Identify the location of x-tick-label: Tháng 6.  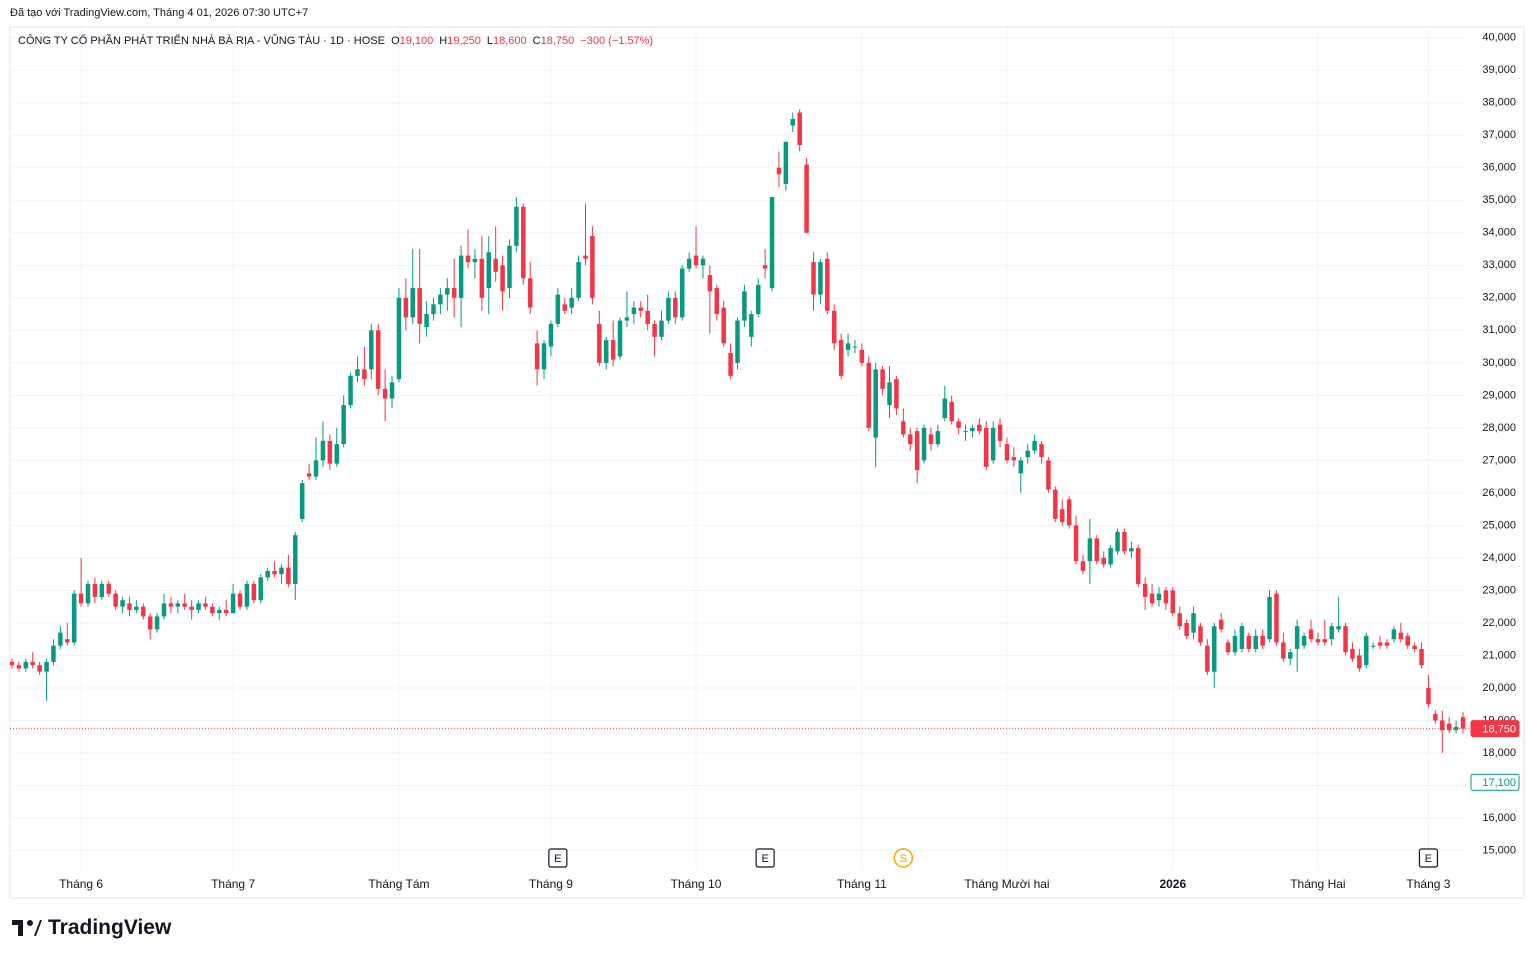
(81, 884).